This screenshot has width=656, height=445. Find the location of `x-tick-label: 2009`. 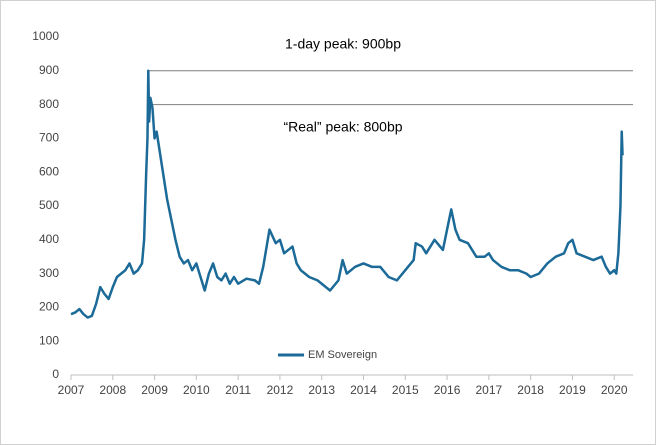

x-tick-label: 2009 is located at coordinates (154, 390).